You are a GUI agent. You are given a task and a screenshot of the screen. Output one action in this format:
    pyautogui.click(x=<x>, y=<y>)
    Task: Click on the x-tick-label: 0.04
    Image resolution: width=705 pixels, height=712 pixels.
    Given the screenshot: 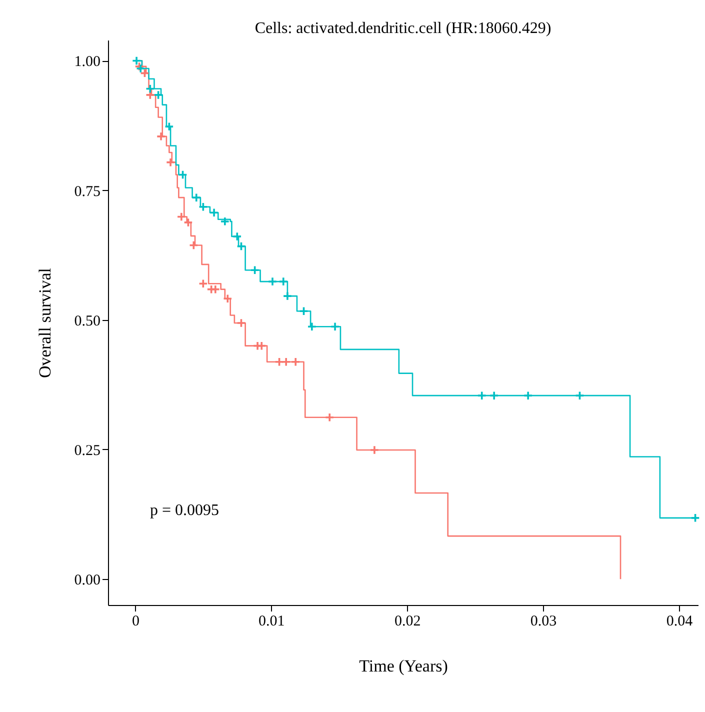 What is the action you would take?
    pyautogui.click(x=680, y=622)
    